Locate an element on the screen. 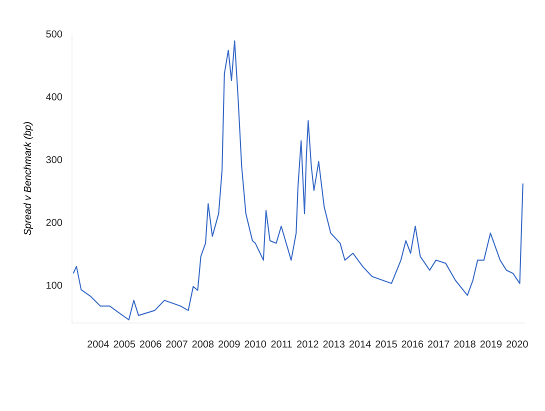 This screenshot has width=545, height=411. x-tick-label: 2008 is located at coordinates (203, 344).